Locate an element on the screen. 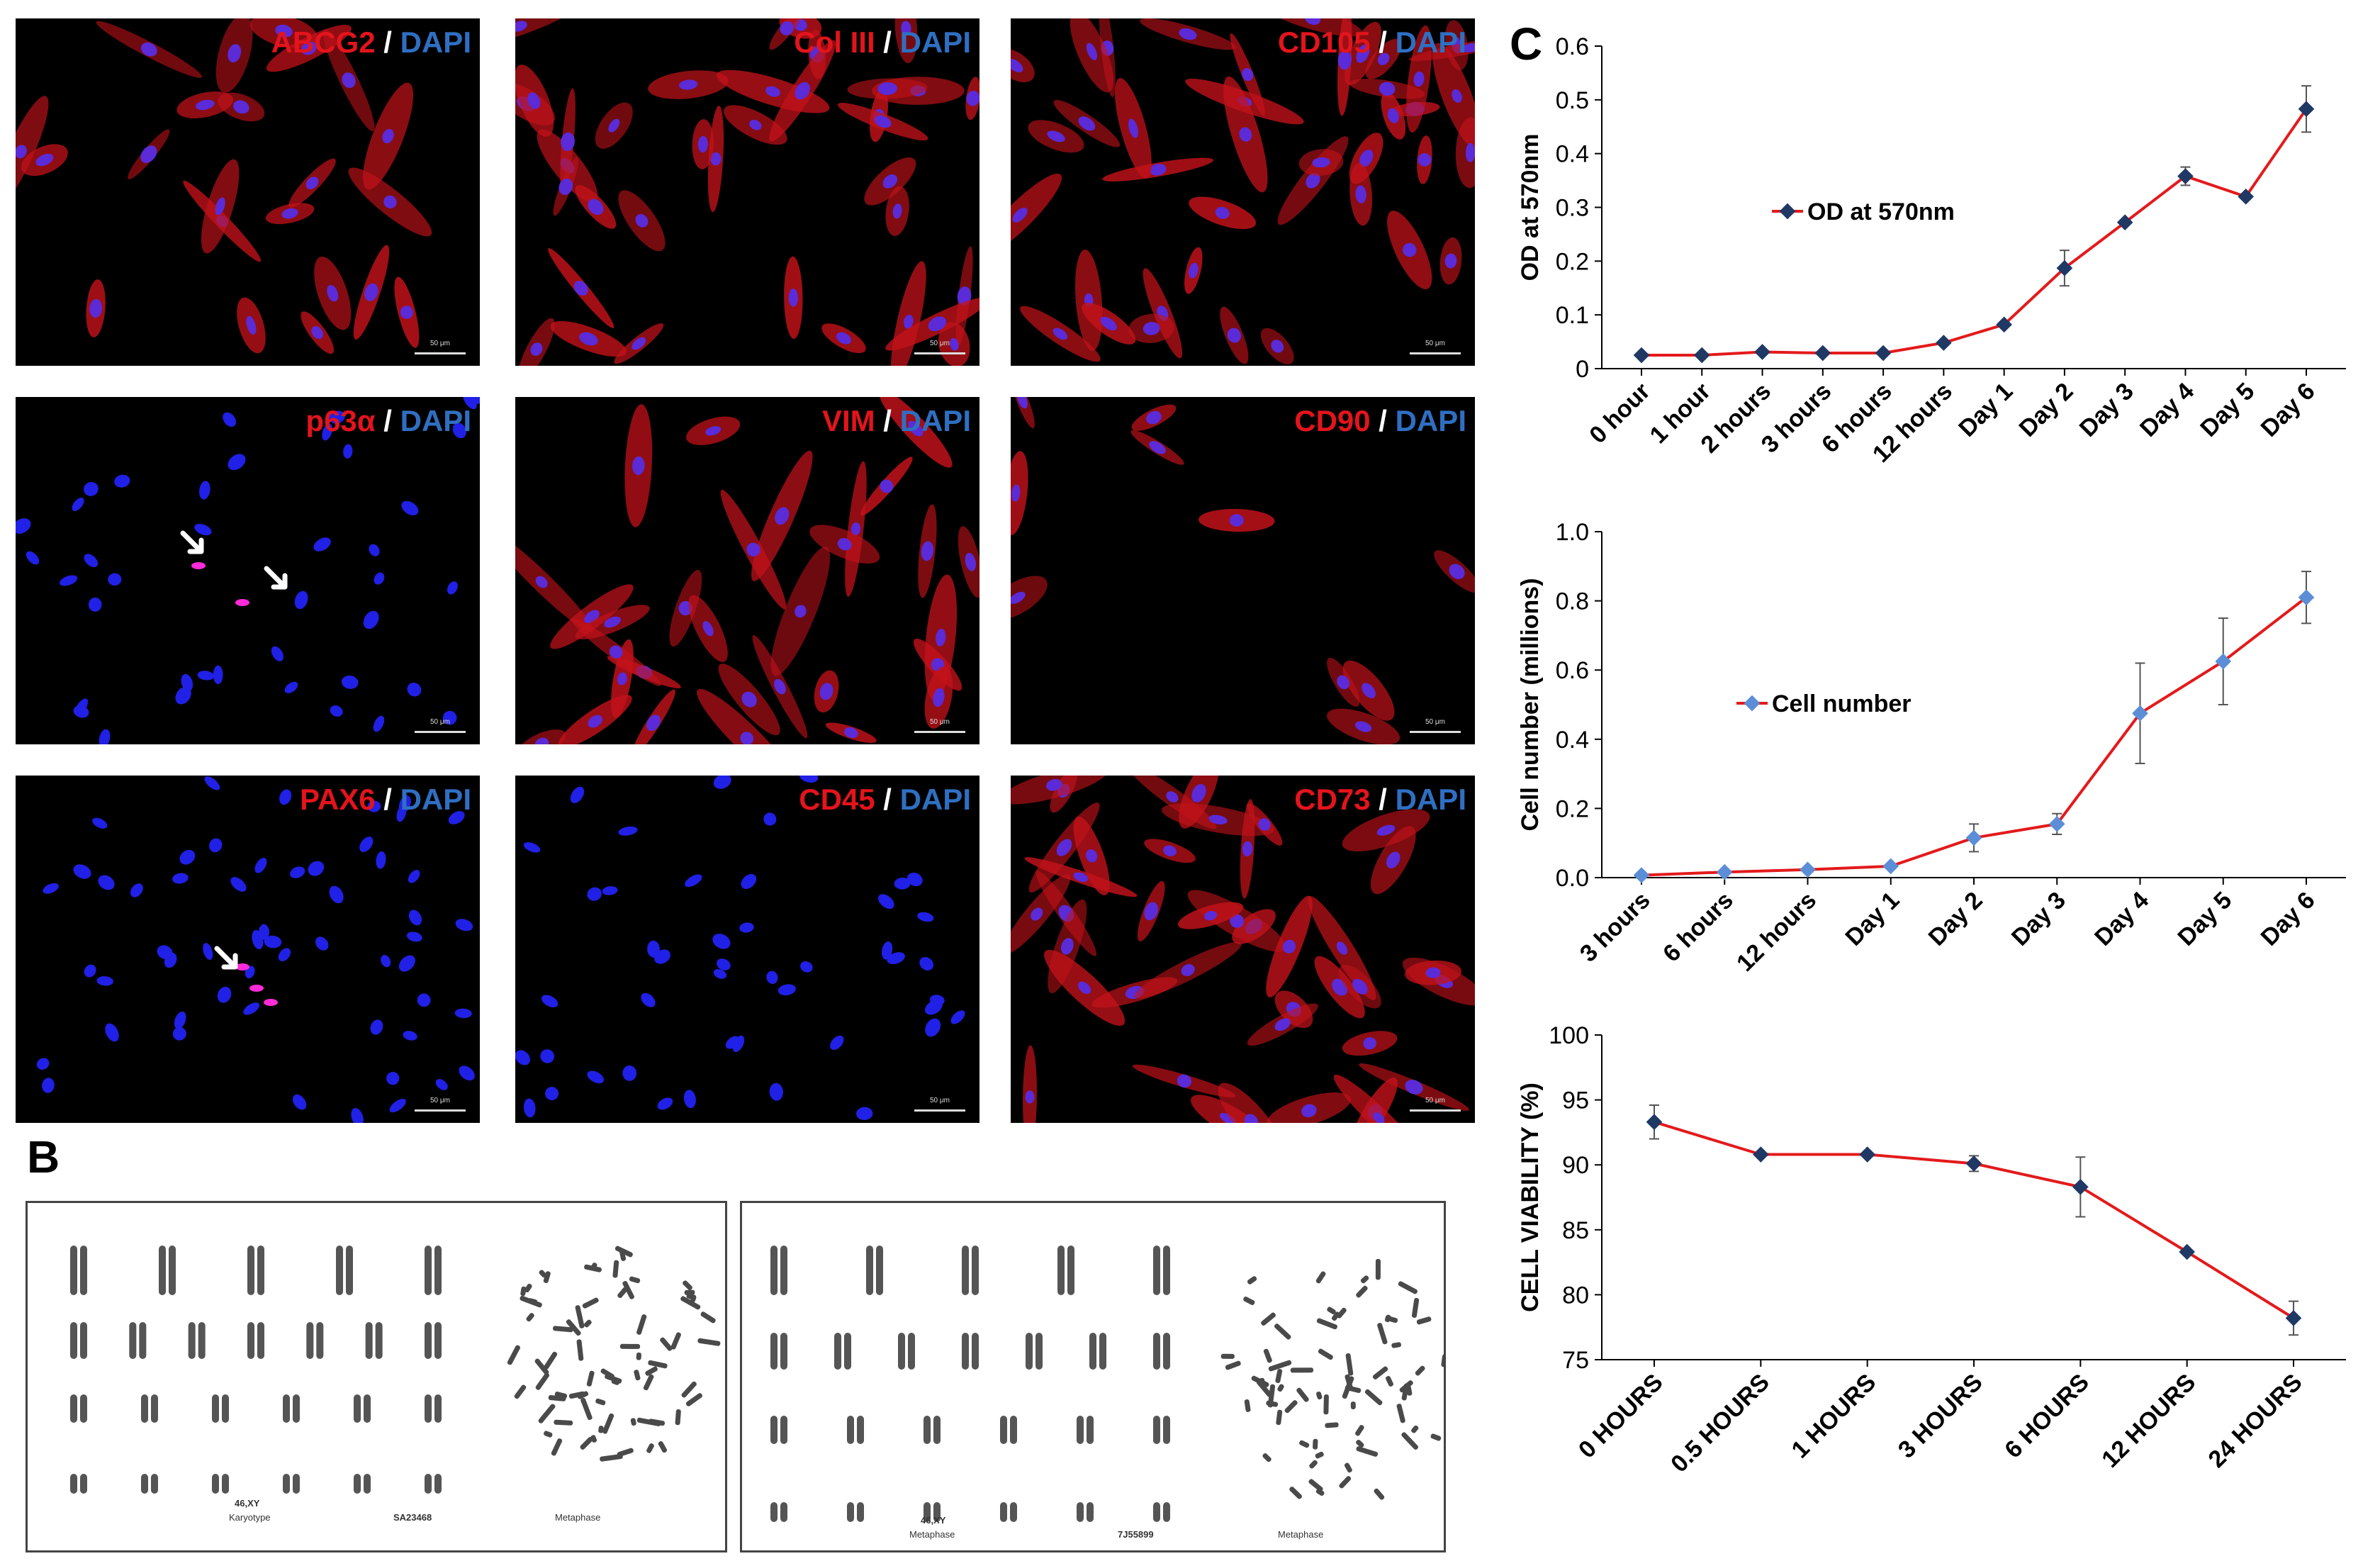 The width and height of the screenshot is (2380, 1561). karyotype-caption-1: Karyotype is located at coordinates (250, 1517).